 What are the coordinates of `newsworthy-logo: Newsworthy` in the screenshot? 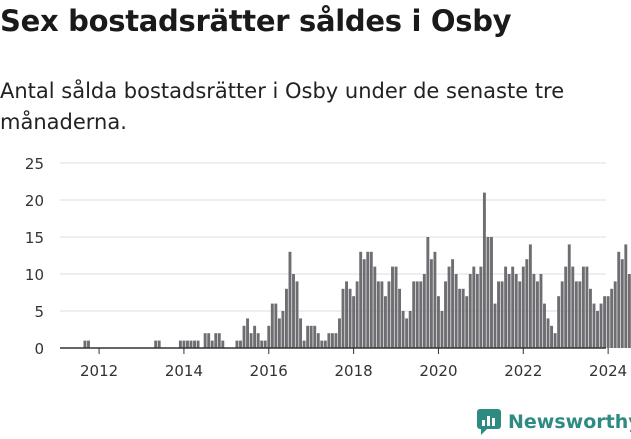 It's located at (553, 422).